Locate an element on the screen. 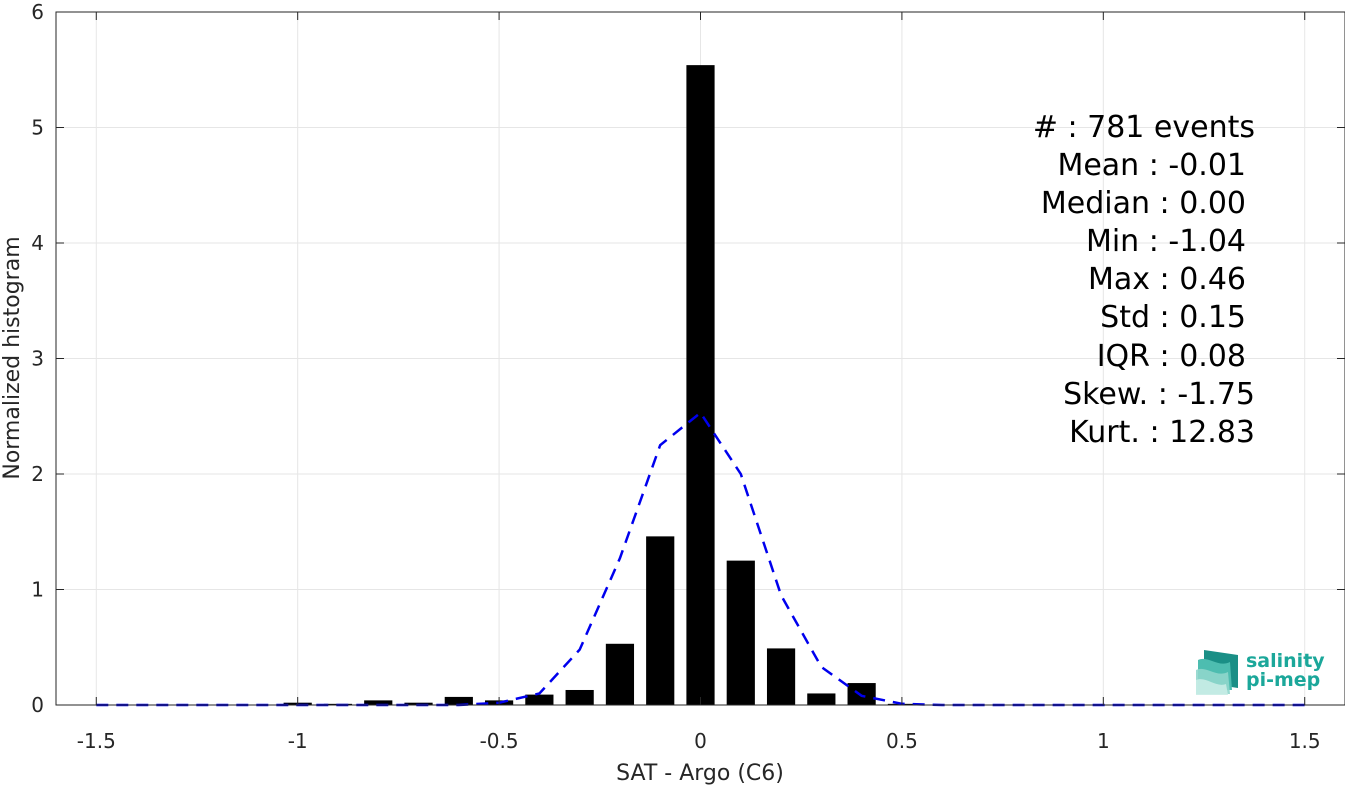  stat-skew: Skew. : -1.75 is located at coordinates (1159, 394).